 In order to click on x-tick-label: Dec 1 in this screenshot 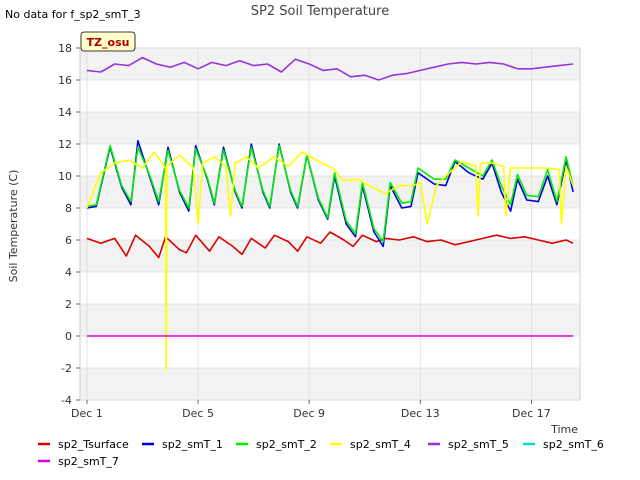, I will do `click(87, 413)`.